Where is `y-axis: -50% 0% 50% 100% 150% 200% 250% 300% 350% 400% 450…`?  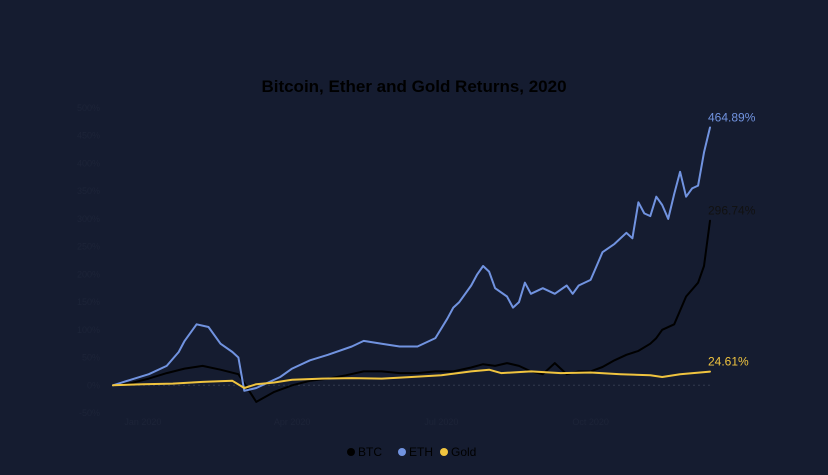
y-axis: -50% 0% 50% 100% 150% 200% 250% 300% 350% 400% 450… is located at coordinates (88, 260).